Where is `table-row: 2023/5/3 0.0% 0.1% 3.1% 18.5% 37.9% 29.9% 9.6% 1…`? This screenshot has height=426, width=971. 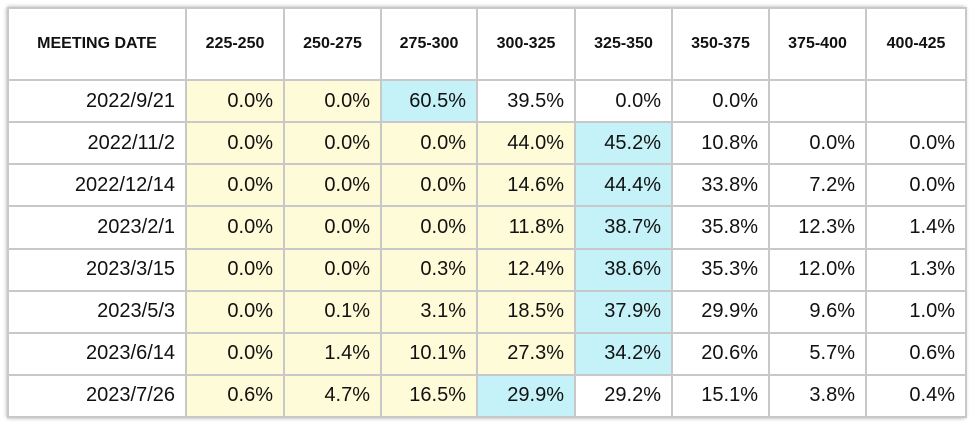 table-row: 2023/5/3 0.0% 0.1% 3.1% 18.5% 37.9% 29.9% 9.6% 1… is located at coordinates (487, 311).